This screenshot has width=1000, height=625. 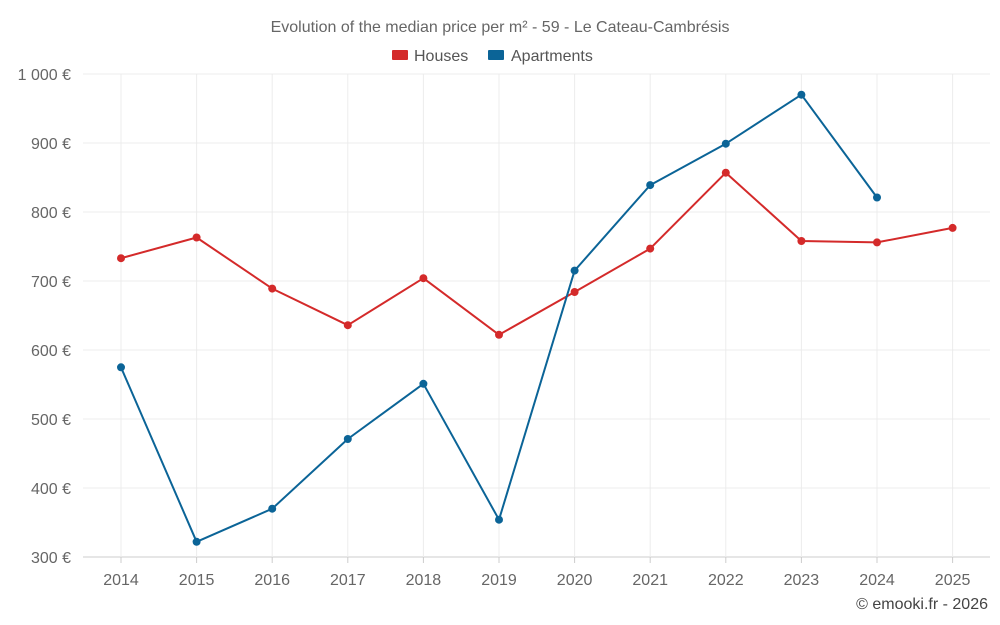 What do you see at coordinates (51, 558) in the screenshot?
I see `y-tick-label: 300 €` at bounding box center [51, 558].